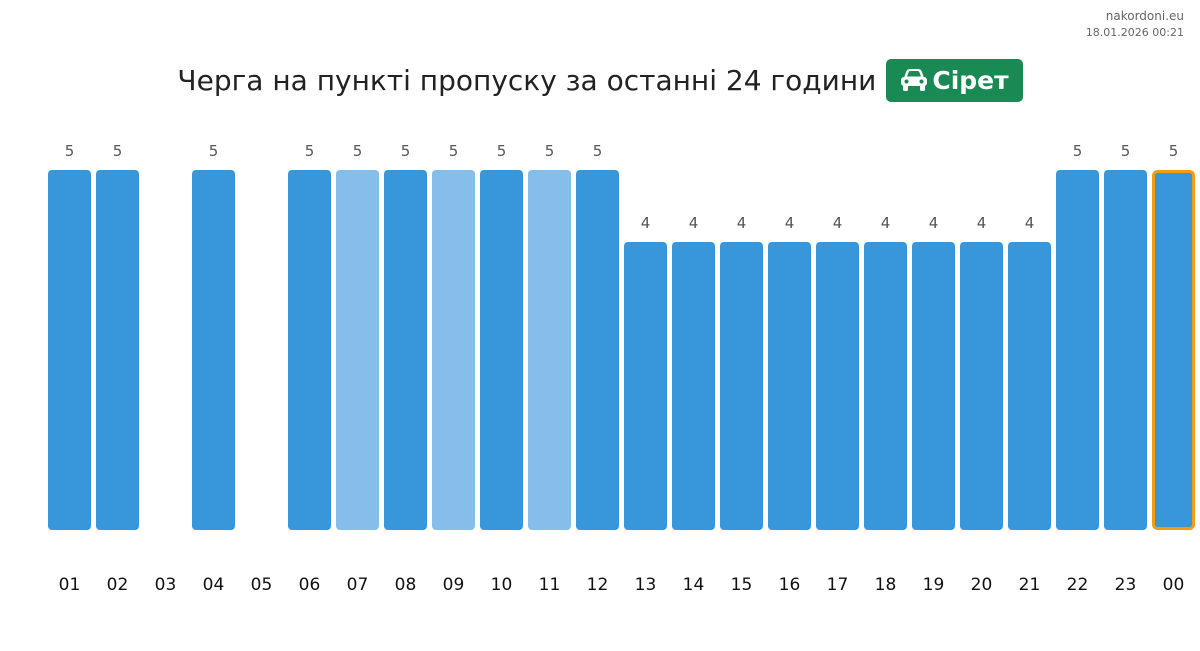 Image resolution: width=1200 pixels, height=651 pixels. Describe the element at coordinates (914, 80) in the screenshot. I see `car-icon` at that location.